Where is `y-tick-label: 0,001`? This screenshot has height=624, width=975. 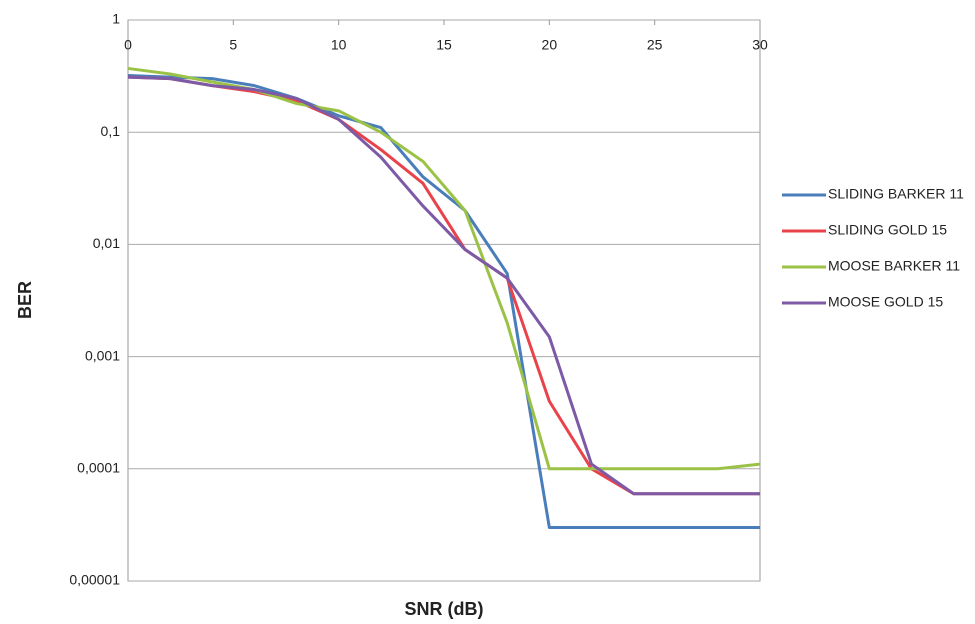
y-tick-label: 0,001 is located at coordinates (102, 355).